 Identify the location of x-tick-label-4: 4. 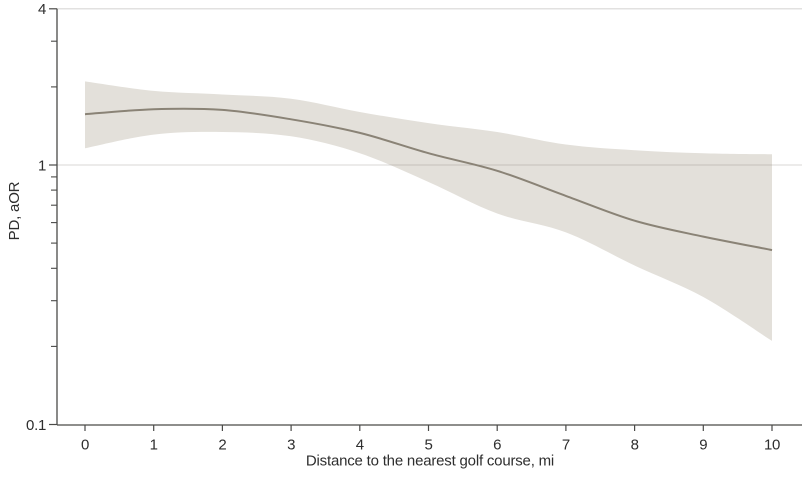
(360, 444).